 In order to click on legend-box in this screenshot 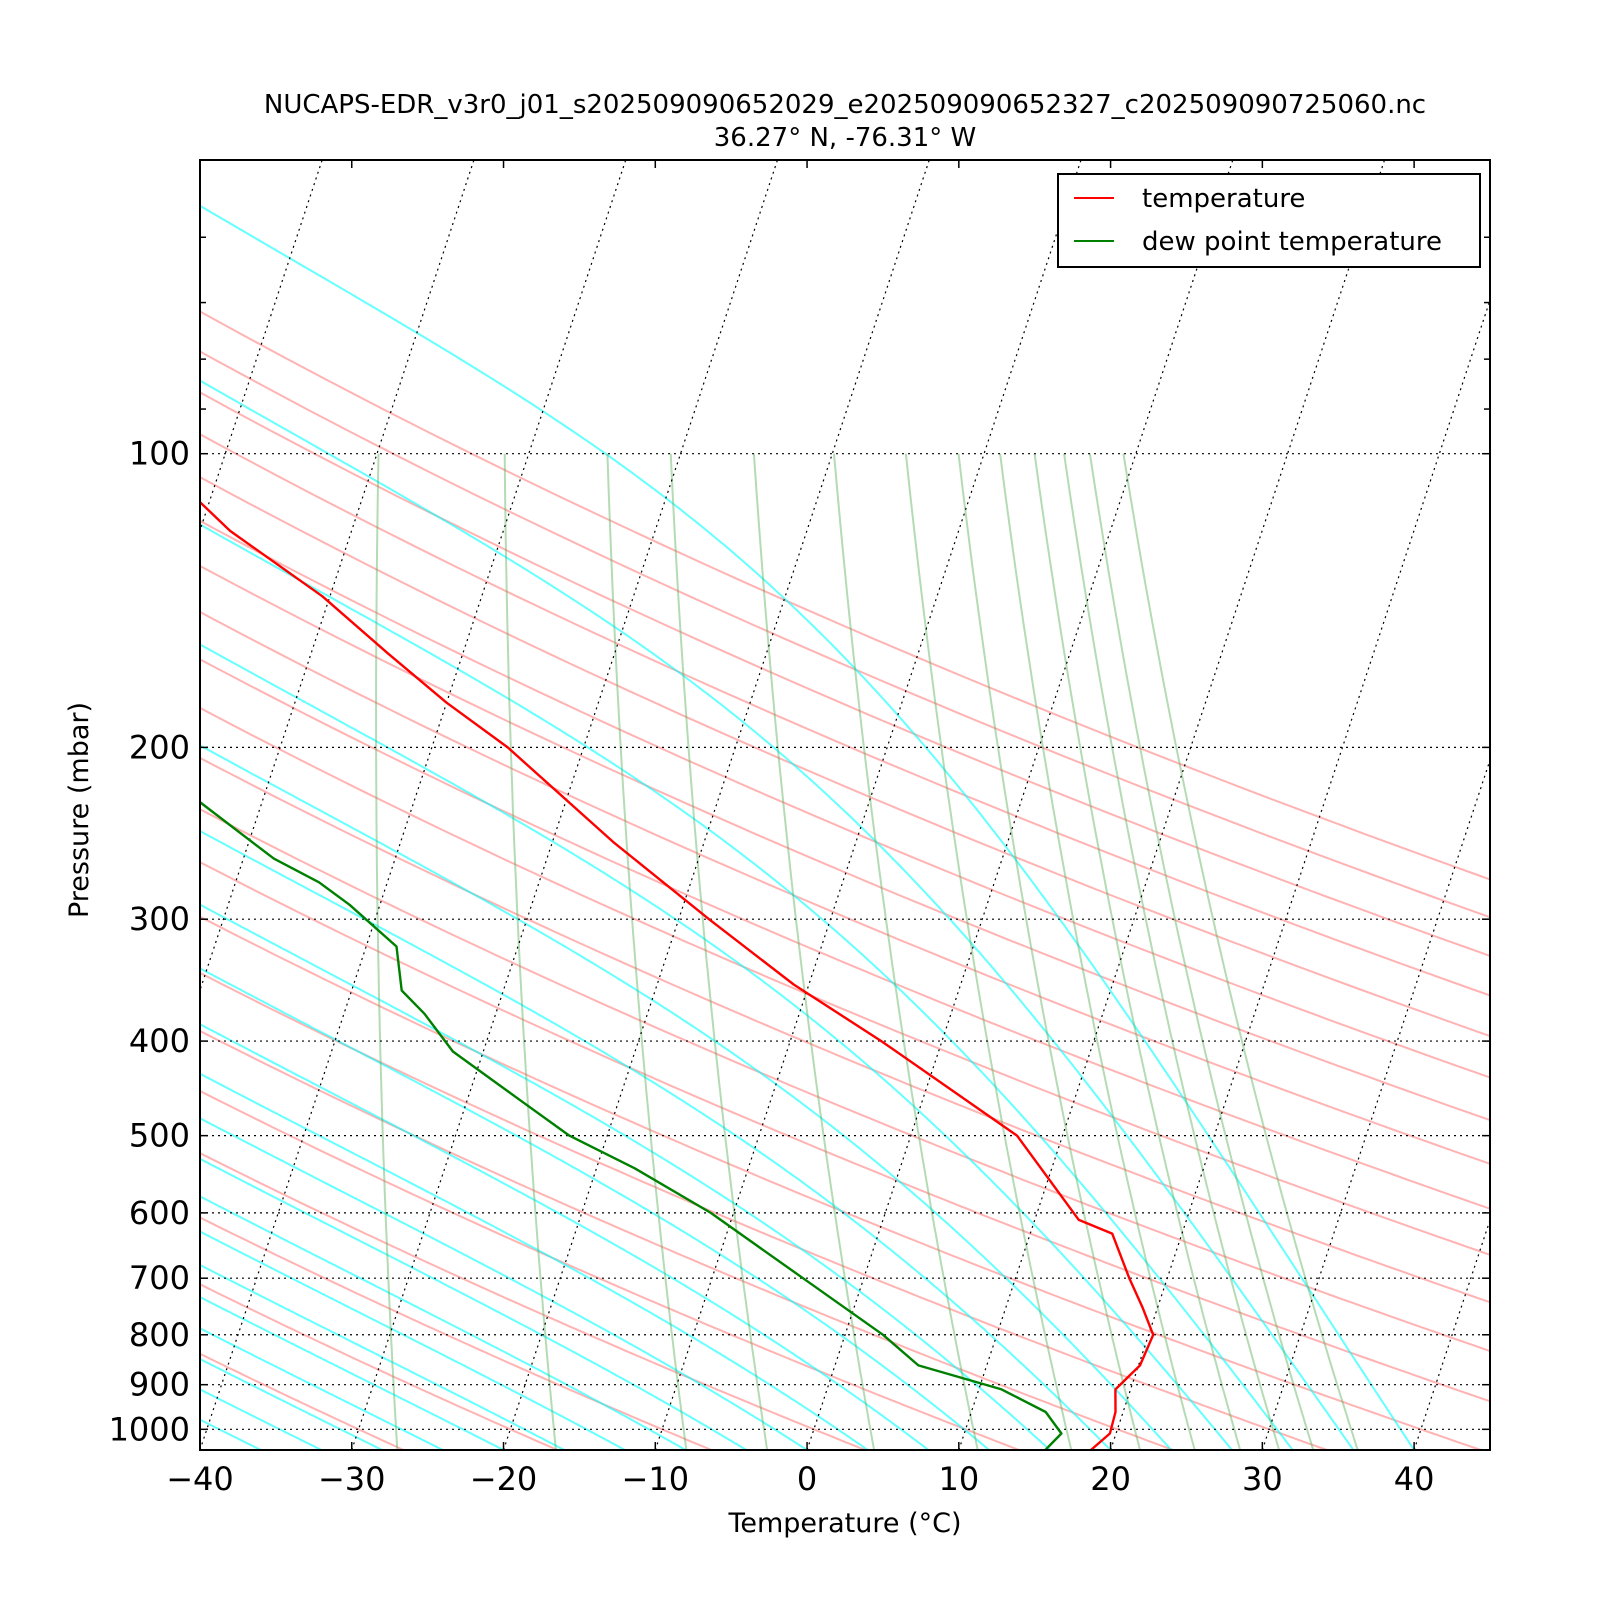, I will do `click(1269, 220)`.